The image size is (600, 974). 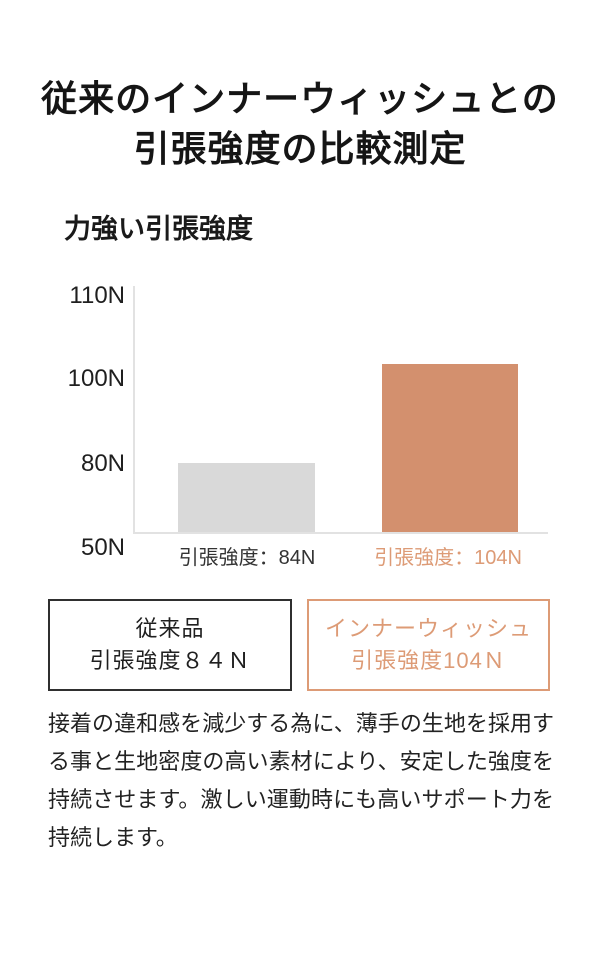 What do you see at coordinates (97, 295) in the screenshot?
I see `y-axis-tick-110n: 110N` at bounding box center [97, 295].